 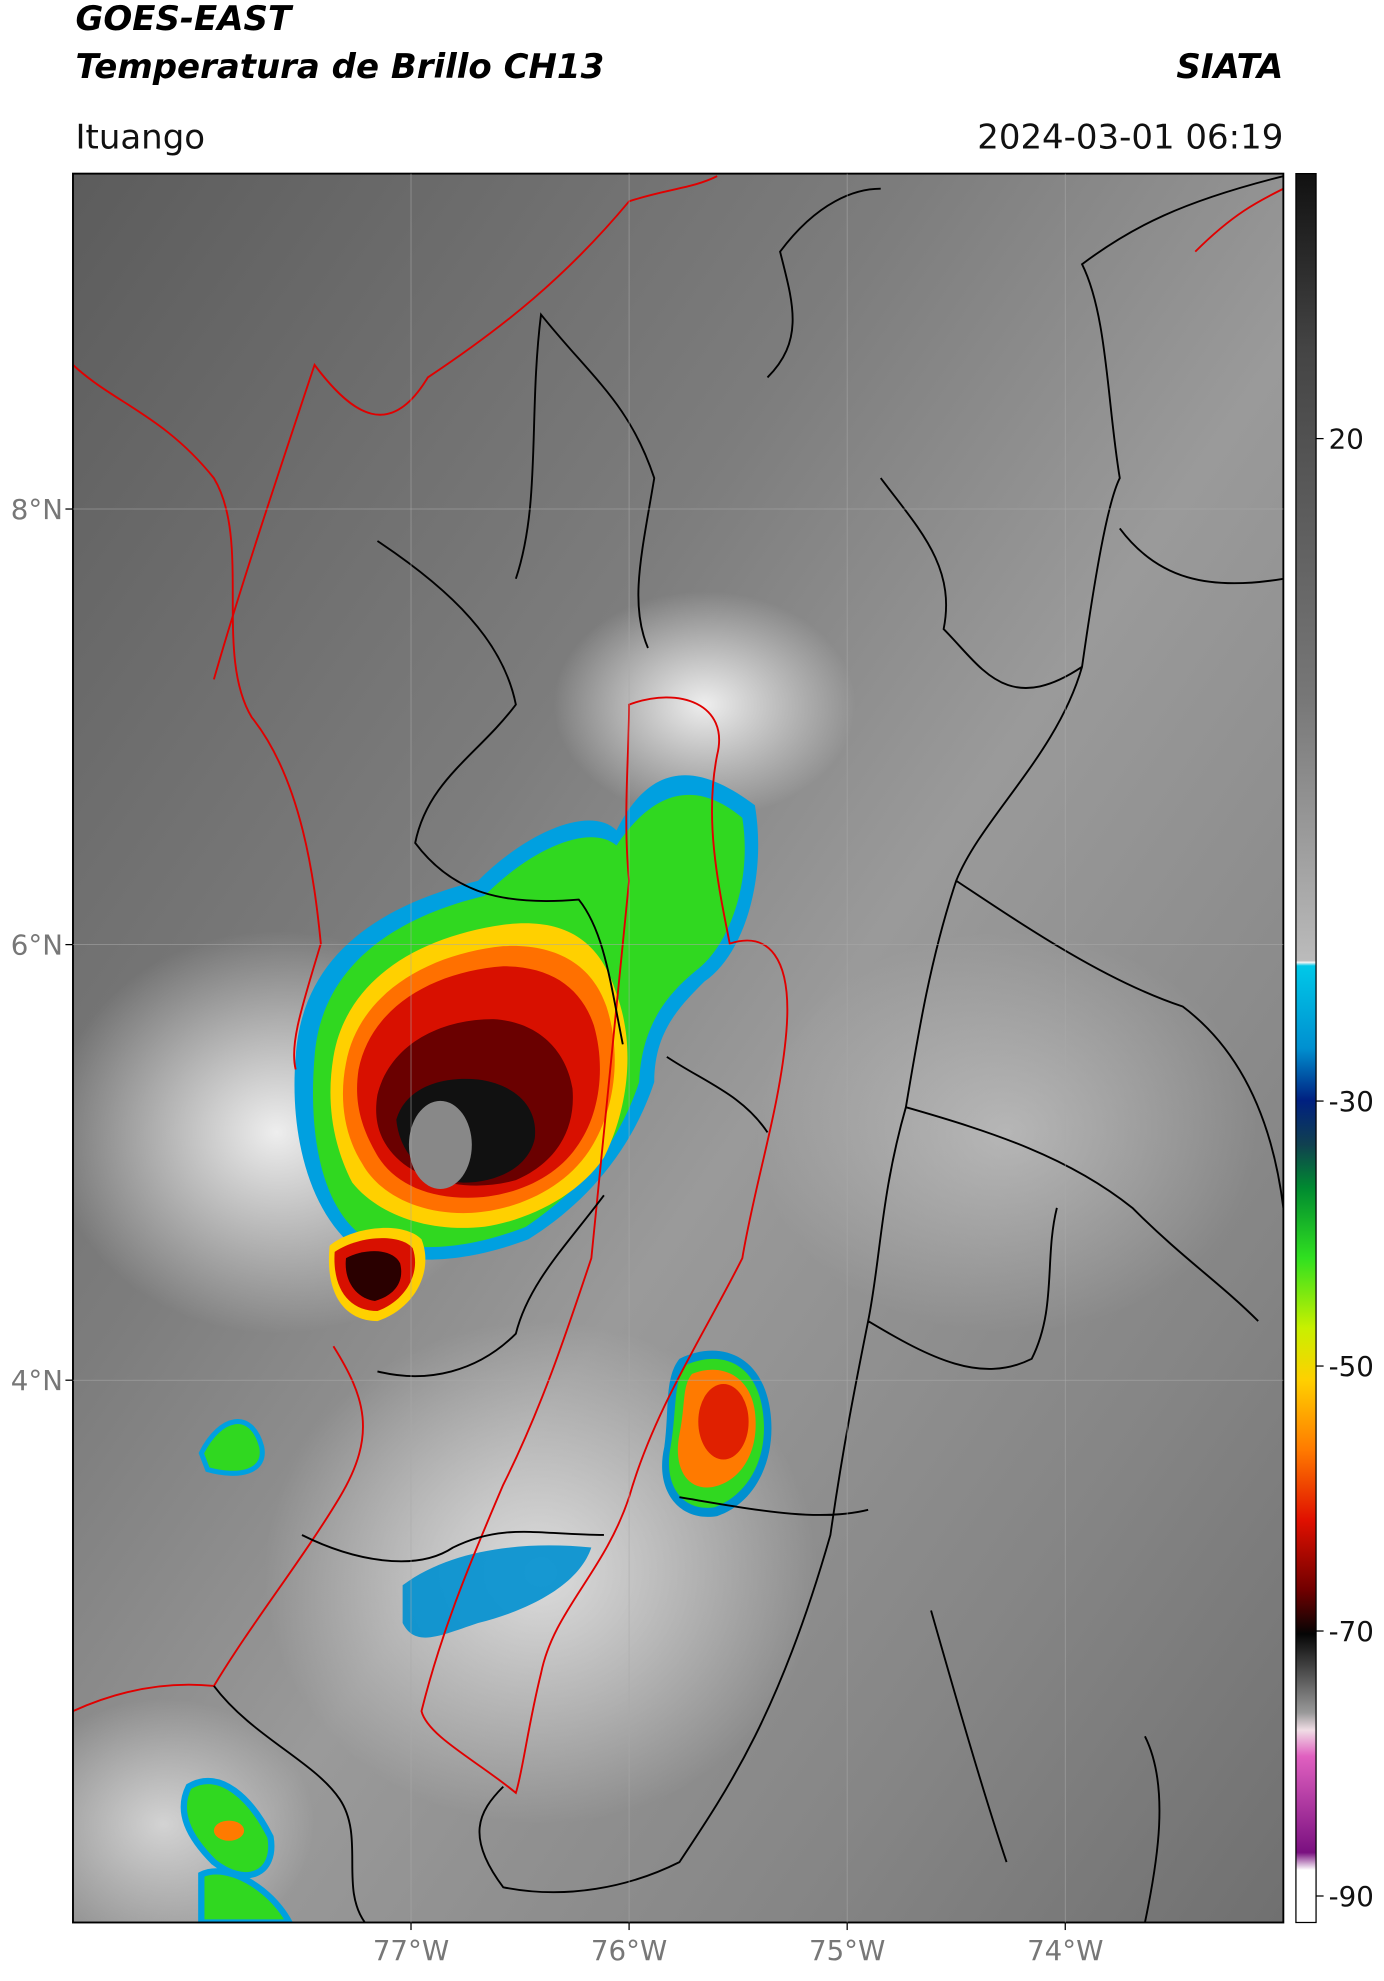 I want to click on x-tick-label: 75°W, so click(x=847, y=1950).